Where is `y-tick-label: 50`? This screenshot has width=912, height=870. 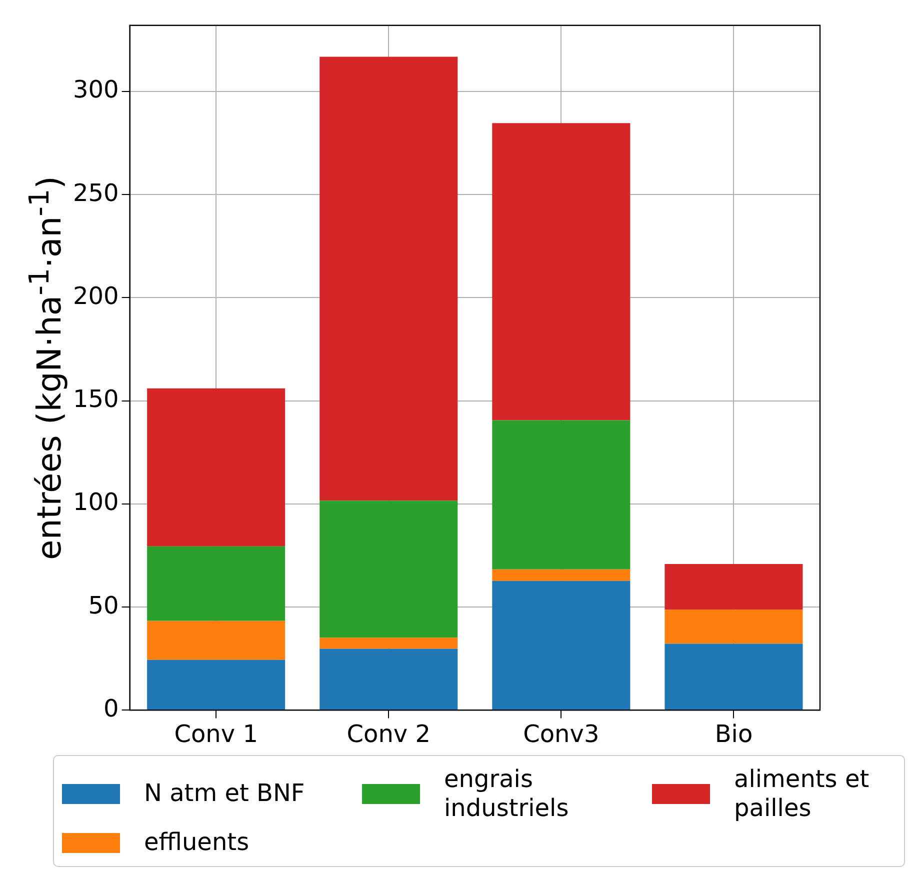 y-tick-label: 50 is located at coordinates (103, 605).